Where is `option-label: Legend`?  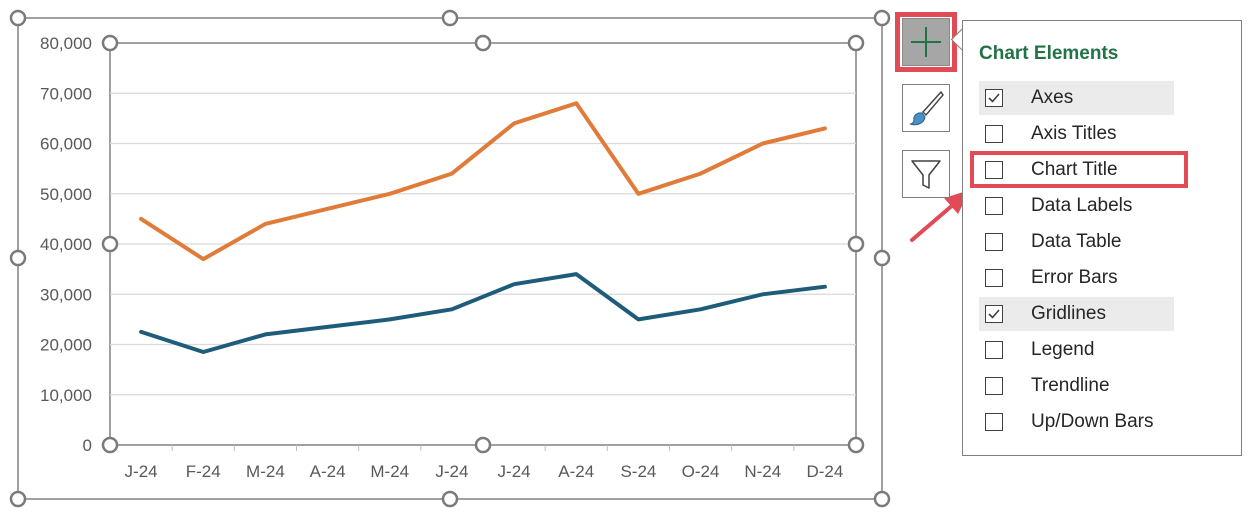 option-label: Legend is located at coordinates (1063, 349).